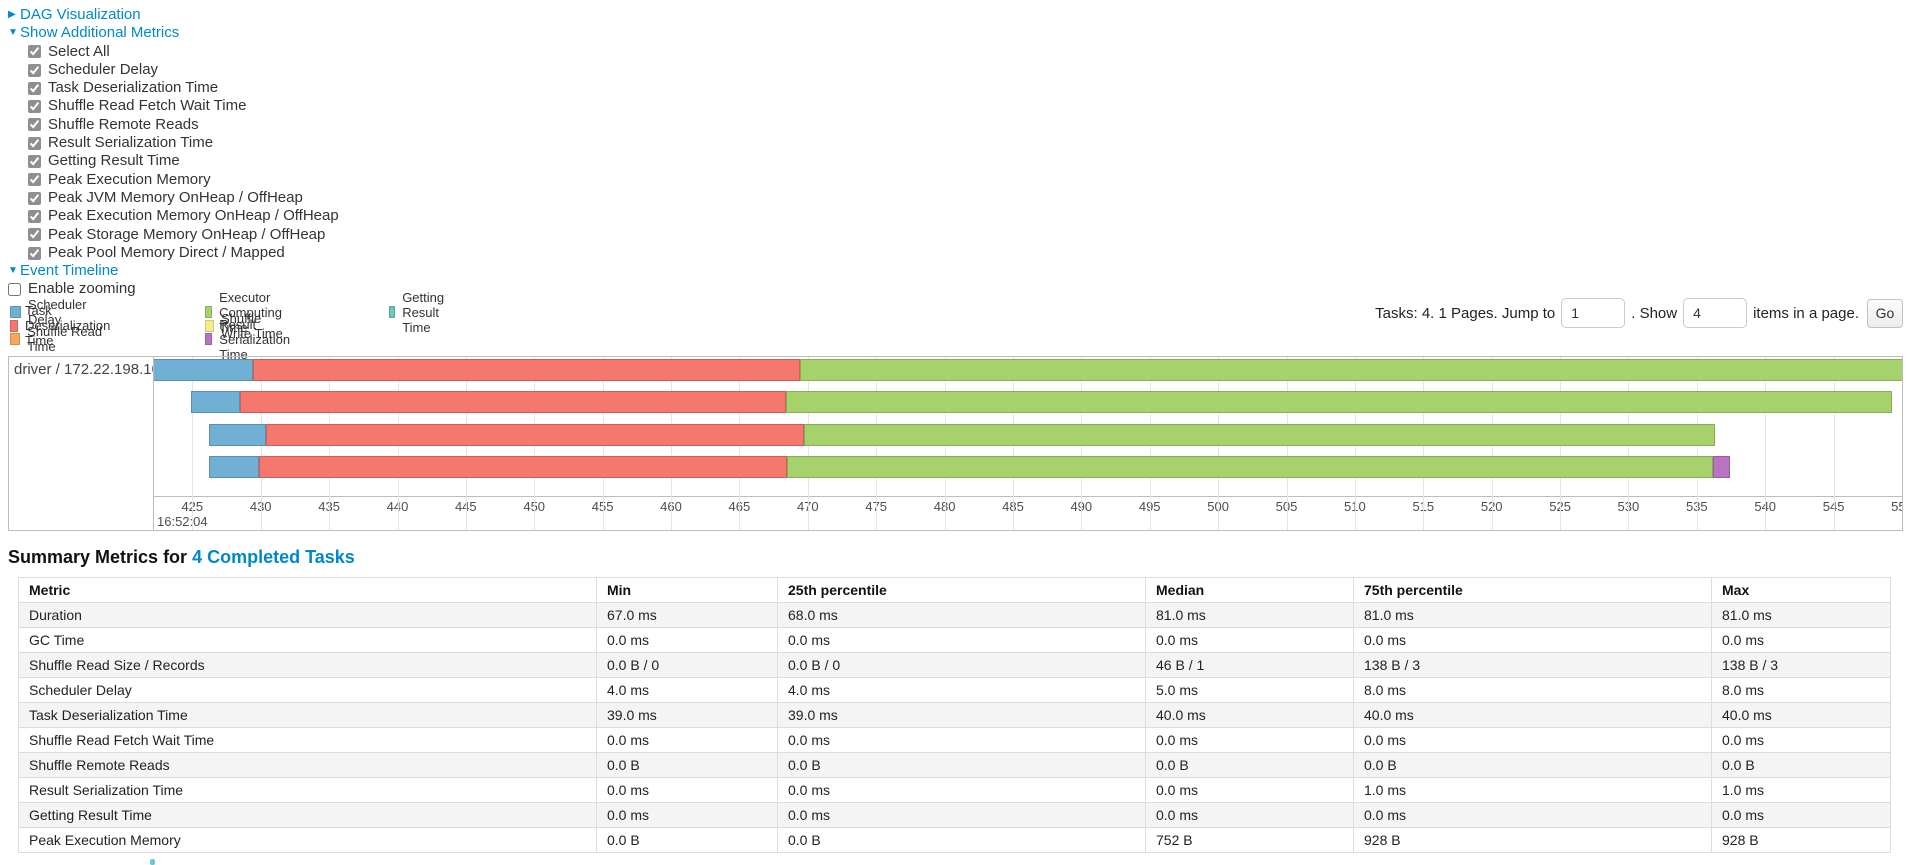  Describe the element at coordinates (307, 790) in the screenshot. I see `metric-name-cell: Result Serialization Time` at that location.